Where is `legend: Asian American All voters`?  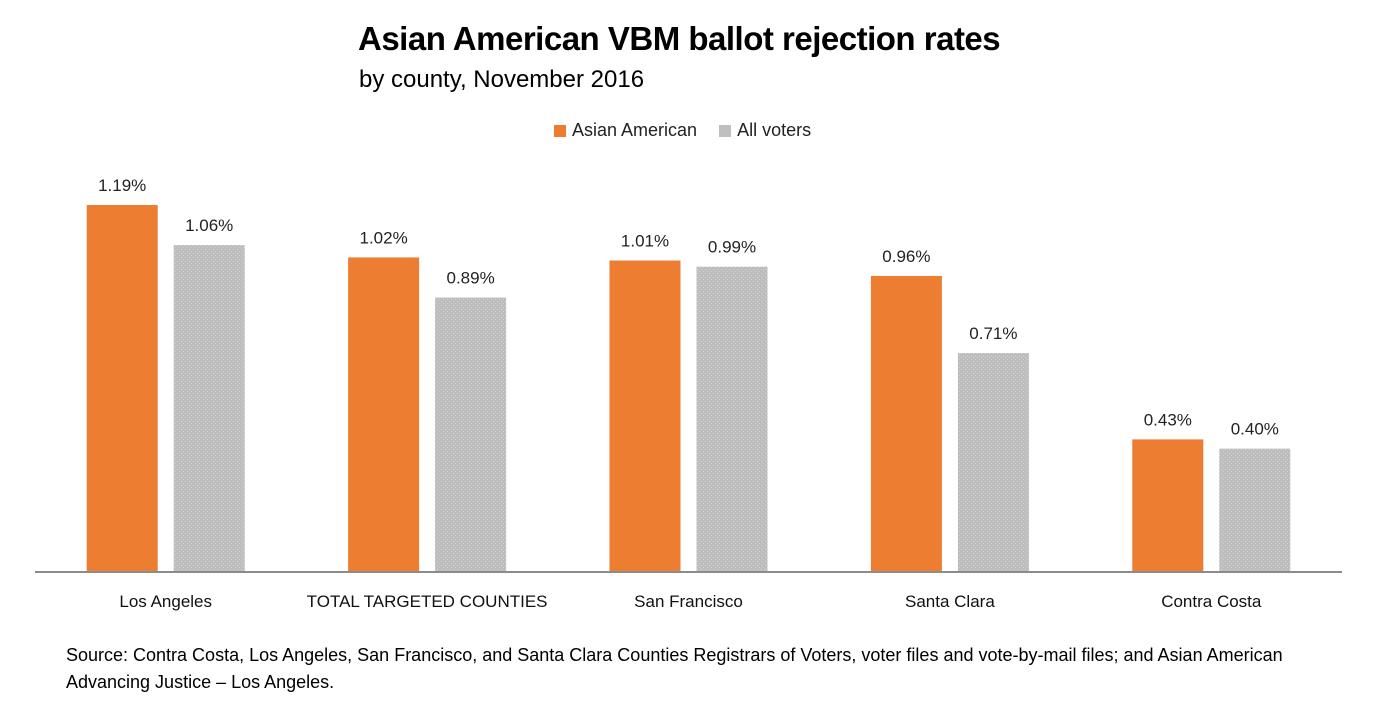
legend: Asian American All voters is located at coordinates (693, 130).